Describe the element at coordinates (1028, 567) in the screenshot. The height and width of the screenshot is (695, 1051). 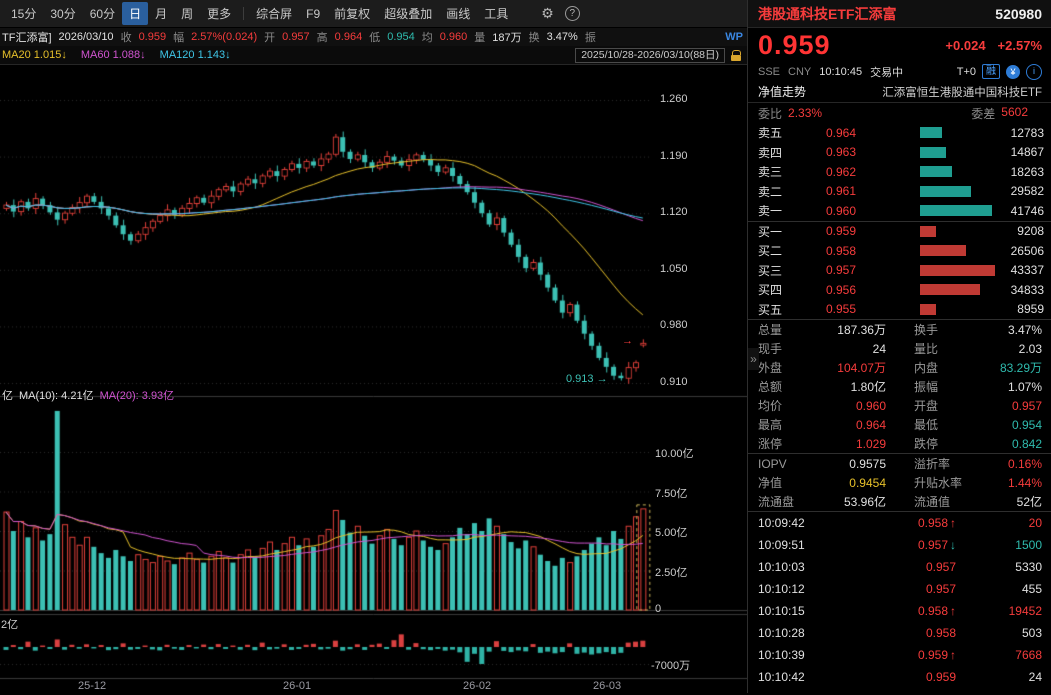
I see `tick-volume: 5330` at that location.